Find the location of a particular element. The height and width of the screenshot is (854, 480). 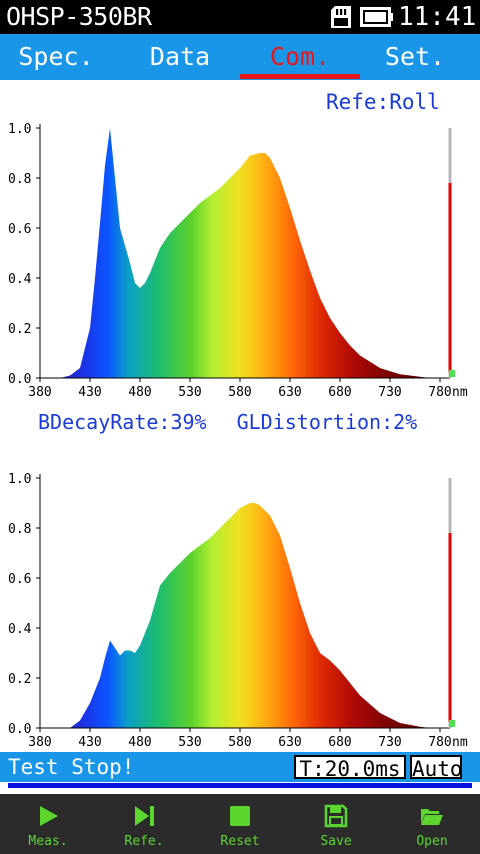

open-button: Open is located at coordinates (432, 824).